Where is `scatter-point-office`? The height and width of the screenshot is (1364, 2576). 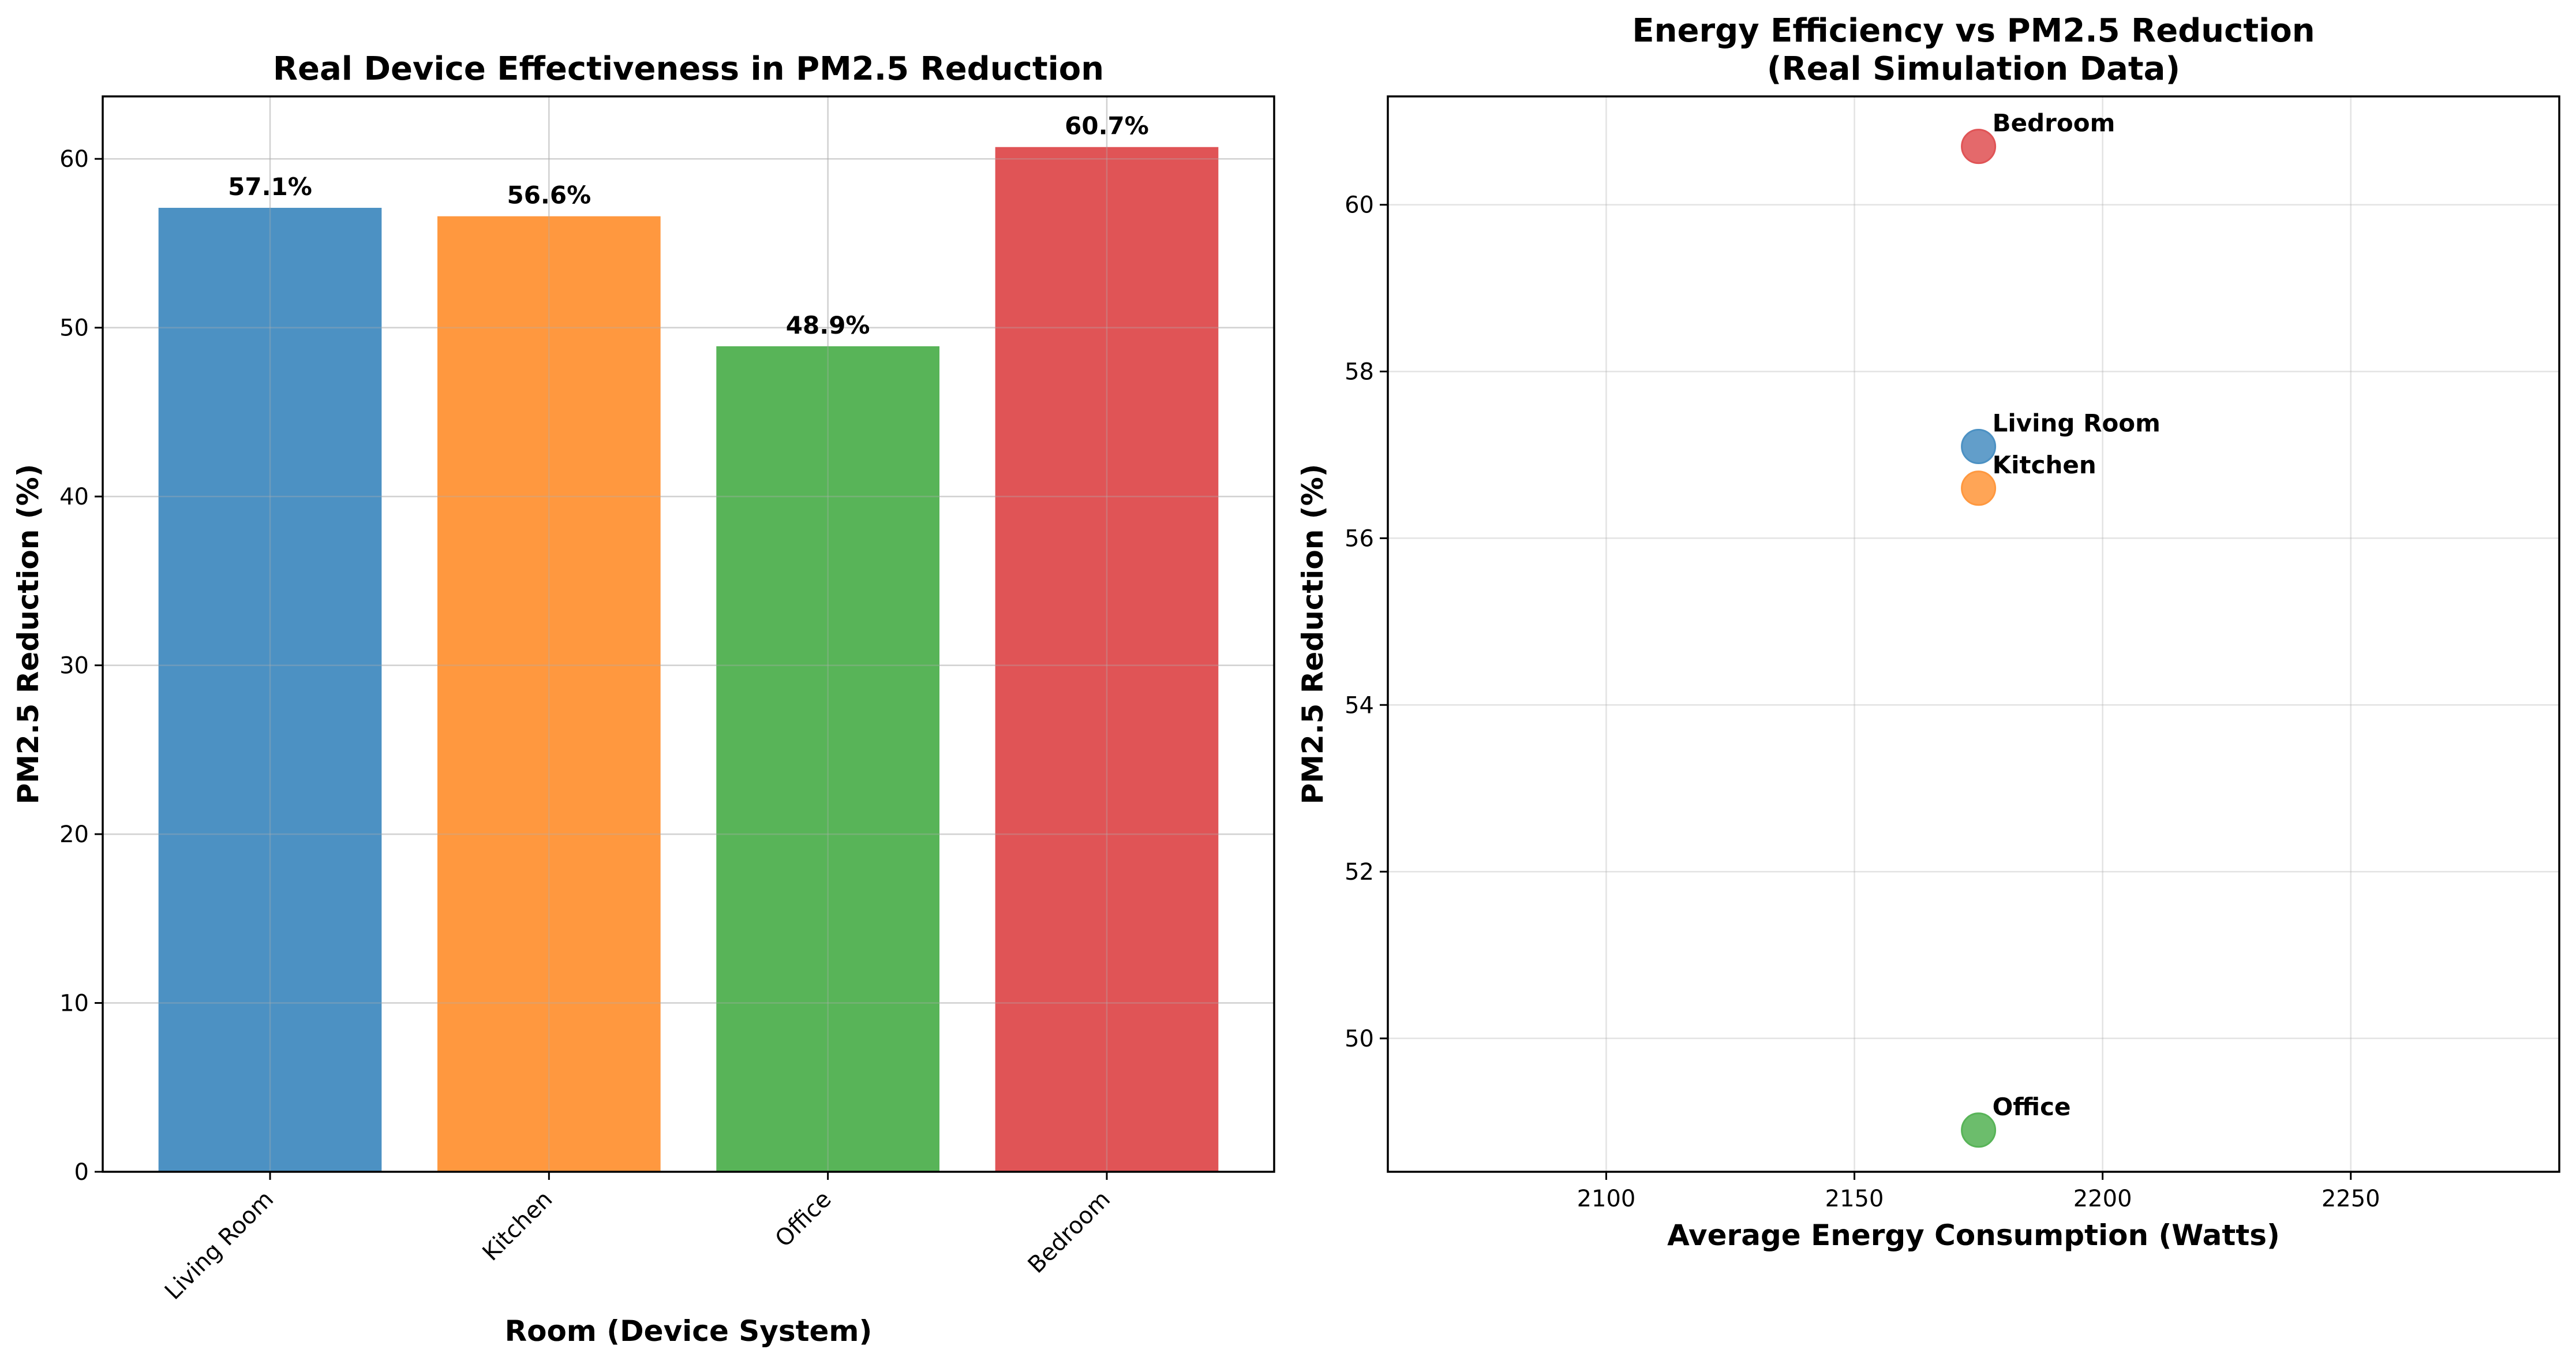 scatter-point-office is located at coordinates (1979, 1130).